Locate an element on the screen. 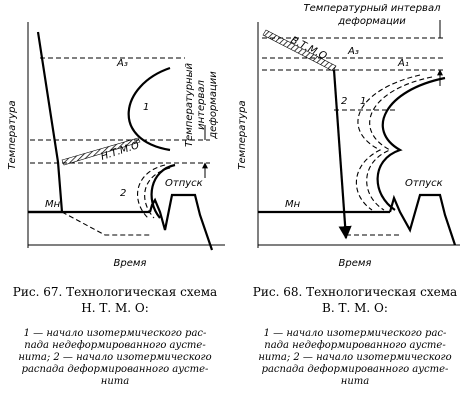 This screenshot has height=409, width=463. curve-1-upper is located at coordinates (149, 109).